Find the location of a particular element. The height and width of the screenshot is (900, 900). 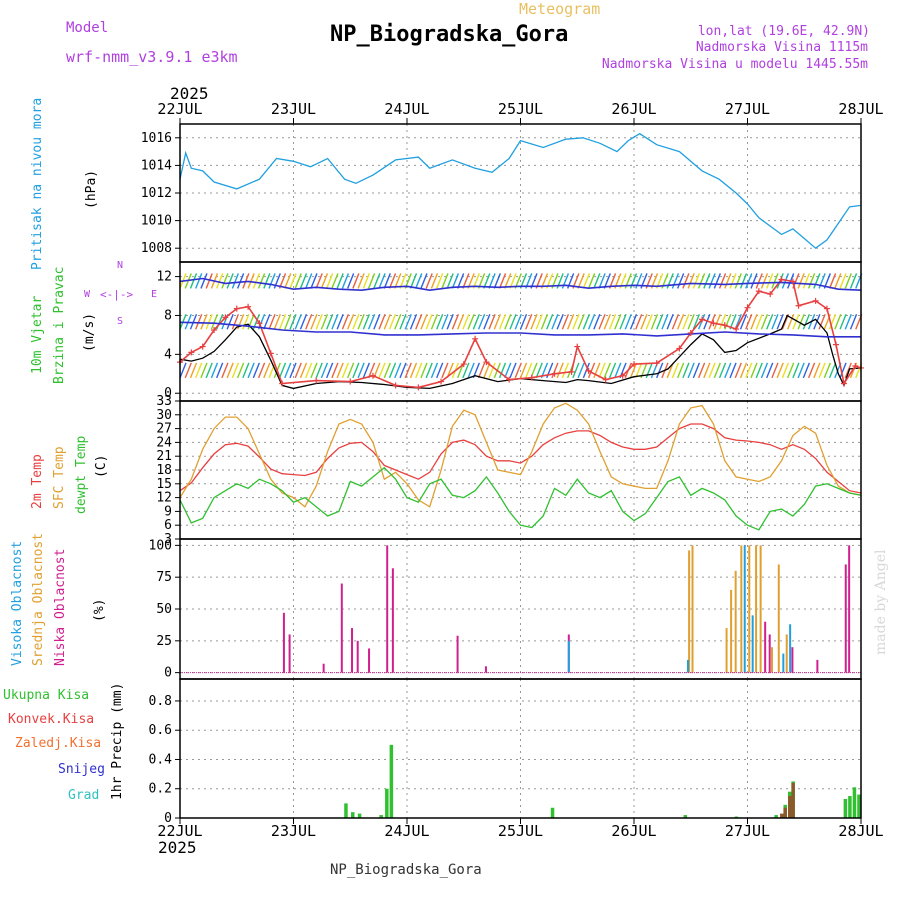

pressure-title: Pritisak na nivou mora is located at coordinates (37, 183).